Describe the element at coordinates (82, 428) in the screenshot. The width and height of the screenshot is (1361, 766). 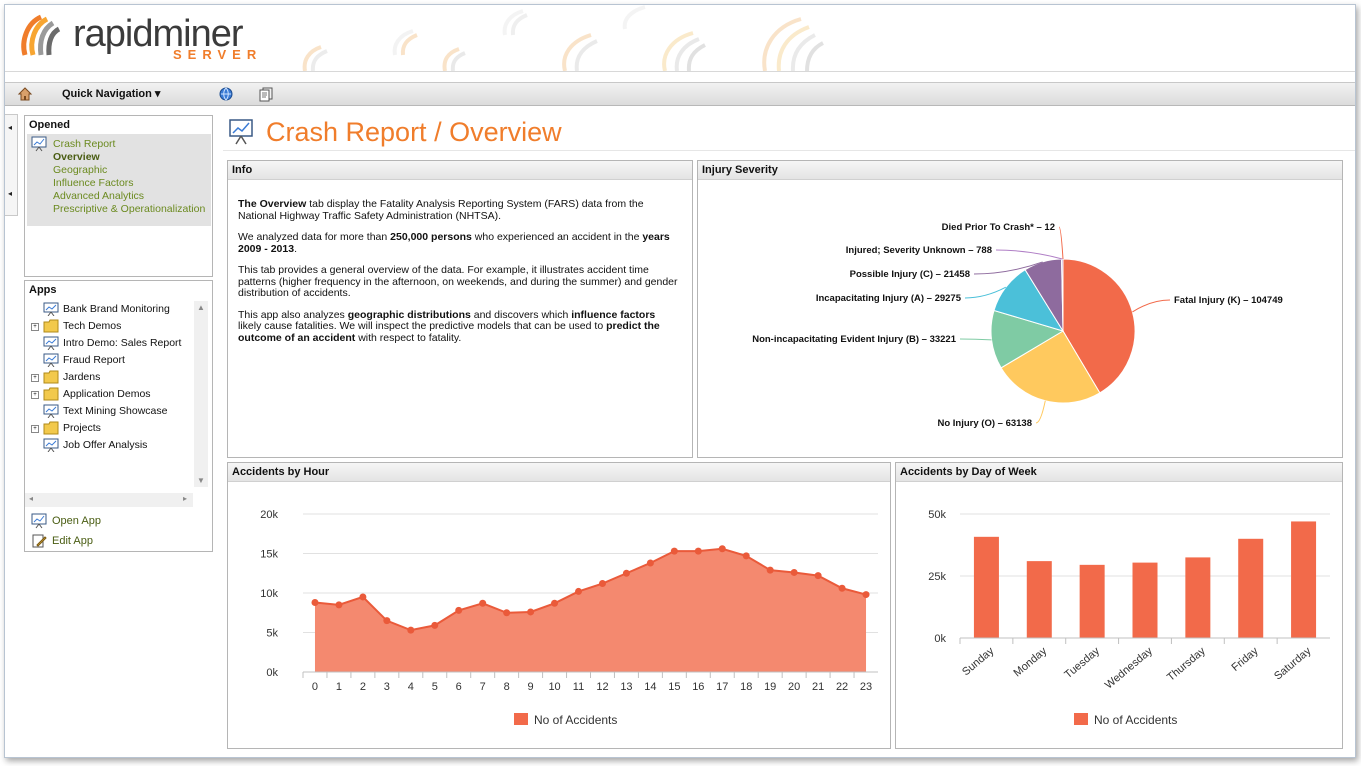
I see `app-item-label: Projects` at that location.